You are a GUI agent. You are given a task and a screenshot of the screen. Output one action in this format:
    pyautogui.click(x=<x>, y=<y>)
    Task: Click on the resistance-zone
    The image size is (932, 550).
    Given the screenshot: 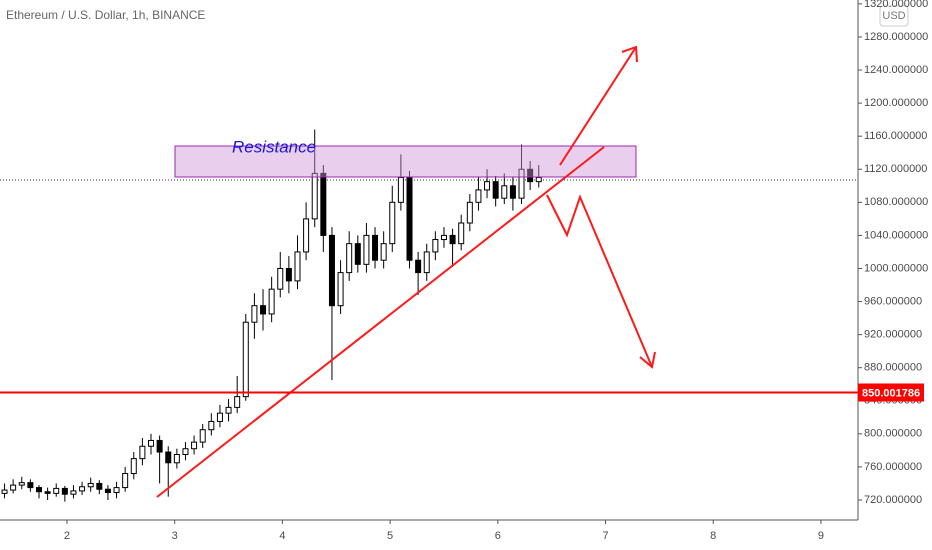 What is the action you would take?
    pyautogui.click(x=405, y=161)
    